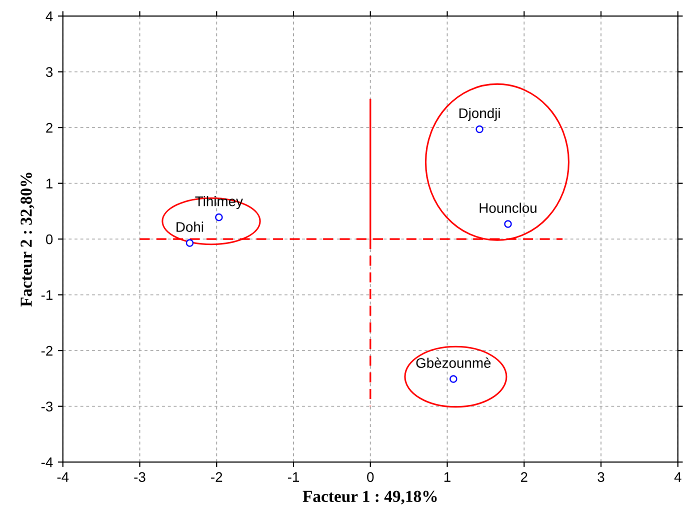 Image resolution: width=691 pixels, height=518 pixels. I want to click on x-axis-title: Facteur 1 : 49,18%, so click(369, 497).